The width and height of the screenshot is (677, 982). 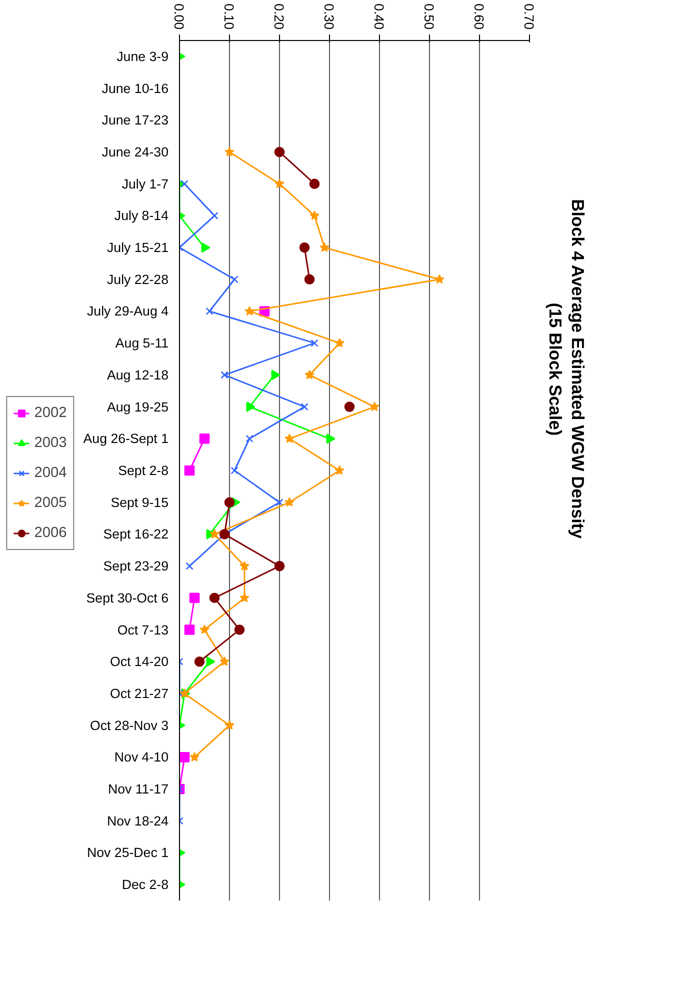 I want to click on y-tick-label: Nov 25-Dec 1, so click(x=128, y=852).